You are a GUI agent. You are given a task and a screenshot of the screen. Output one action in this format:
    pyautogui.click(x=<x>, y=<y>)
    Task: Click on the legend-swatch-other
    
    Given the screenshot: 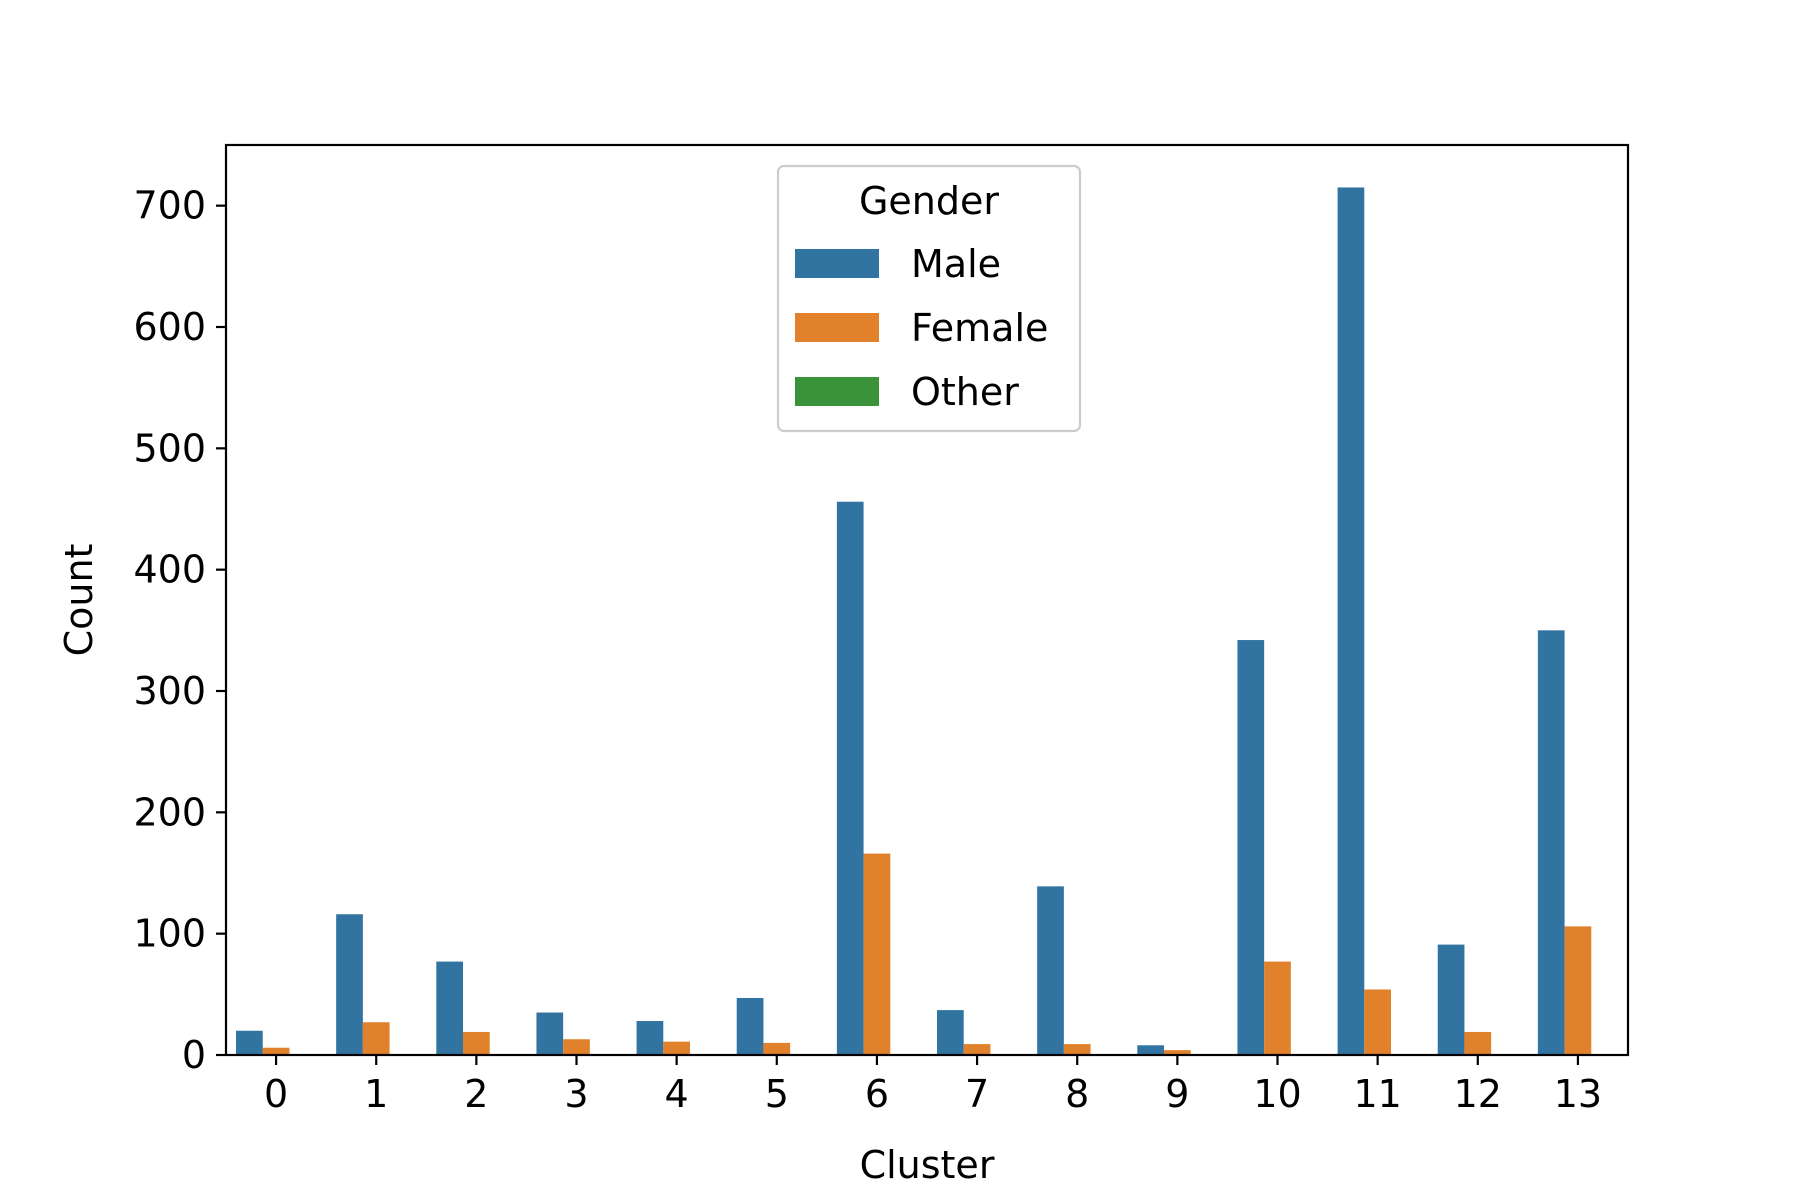 What is the action you would take?
    pyautogui.click(x=837, y=391)
    